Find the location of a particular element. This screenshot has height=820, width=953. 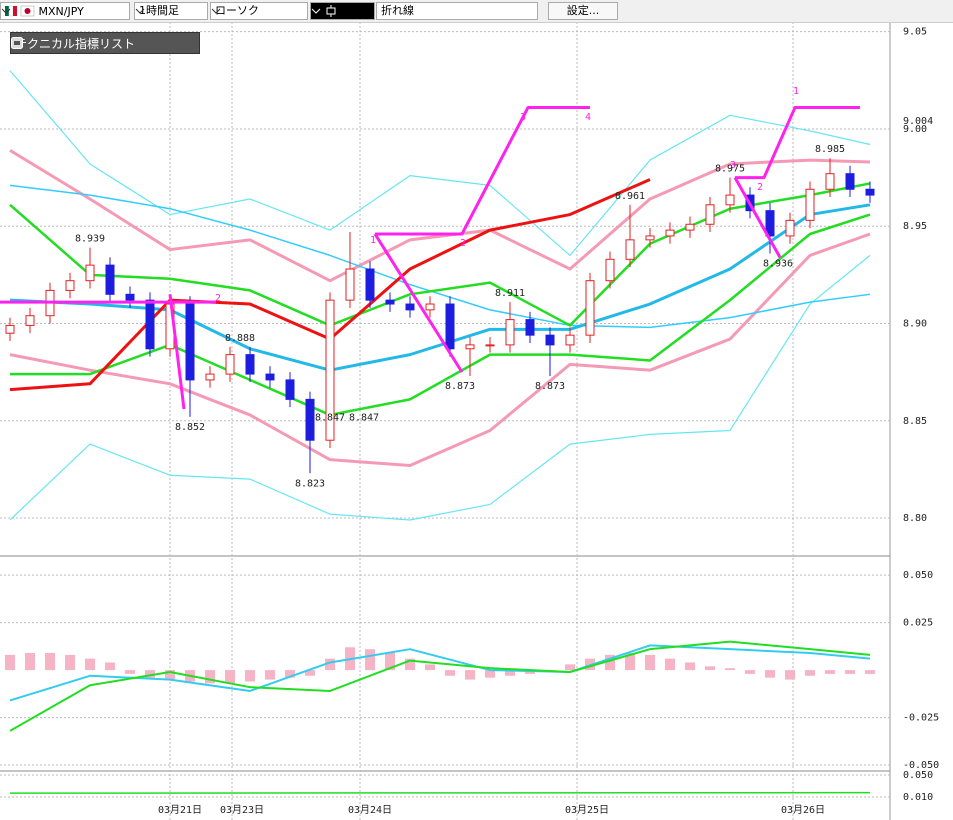

x-tick-label: 03月23日 is located at coordinates (242, 810).